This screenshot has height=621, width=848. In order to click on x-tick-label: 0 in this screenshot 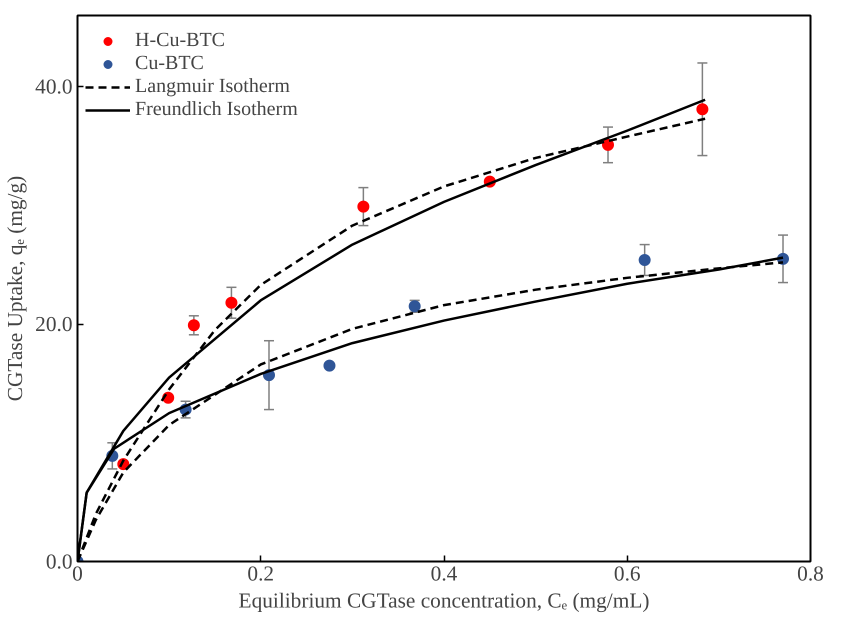, I will do `click(77, 574)`.